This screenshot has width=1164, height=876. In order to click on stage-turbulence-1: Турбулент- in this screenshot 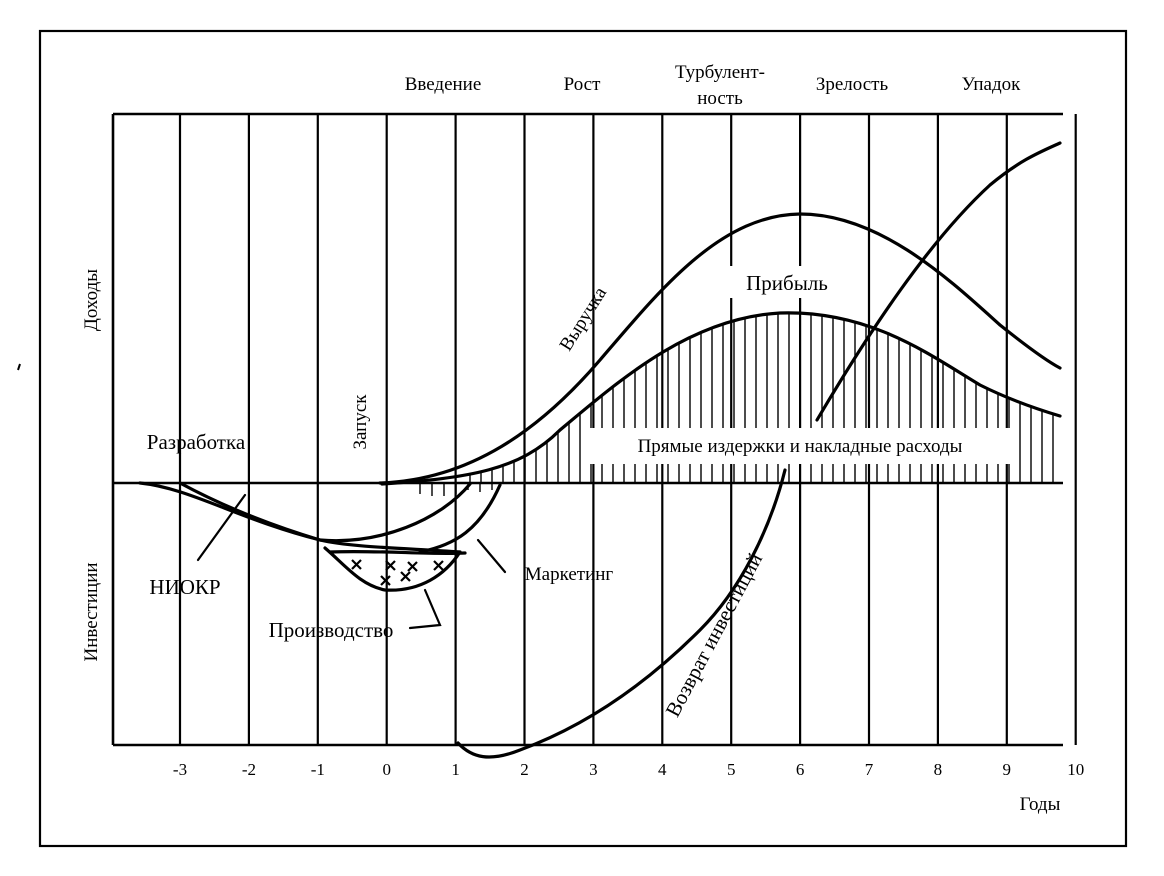, I will do `click(720, 72)`.